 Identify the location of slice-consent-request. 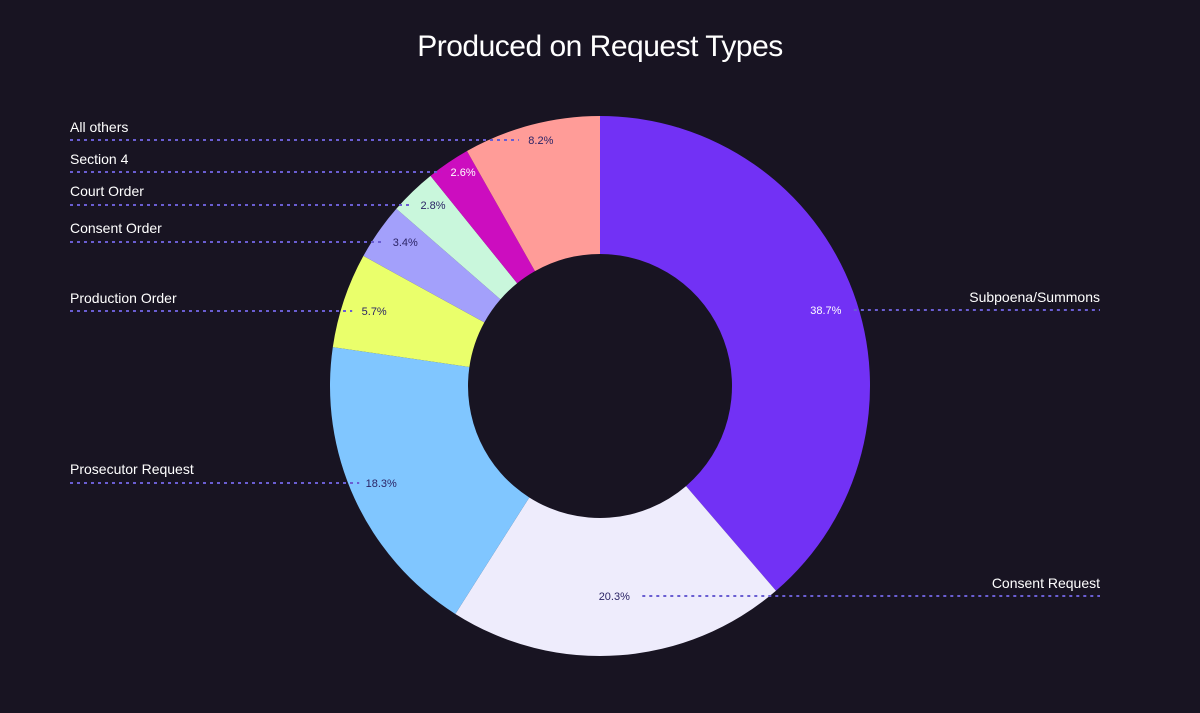
(615, 571).